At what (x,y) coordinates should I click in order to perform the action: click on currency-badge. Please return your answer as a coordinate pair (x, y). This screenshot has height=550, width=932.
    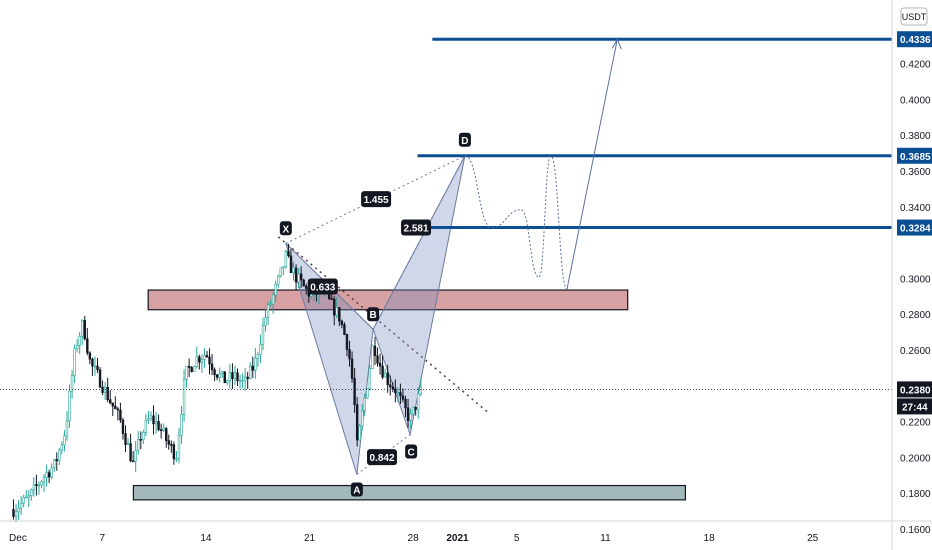
    Looking at the image, I should click on (914, 16).